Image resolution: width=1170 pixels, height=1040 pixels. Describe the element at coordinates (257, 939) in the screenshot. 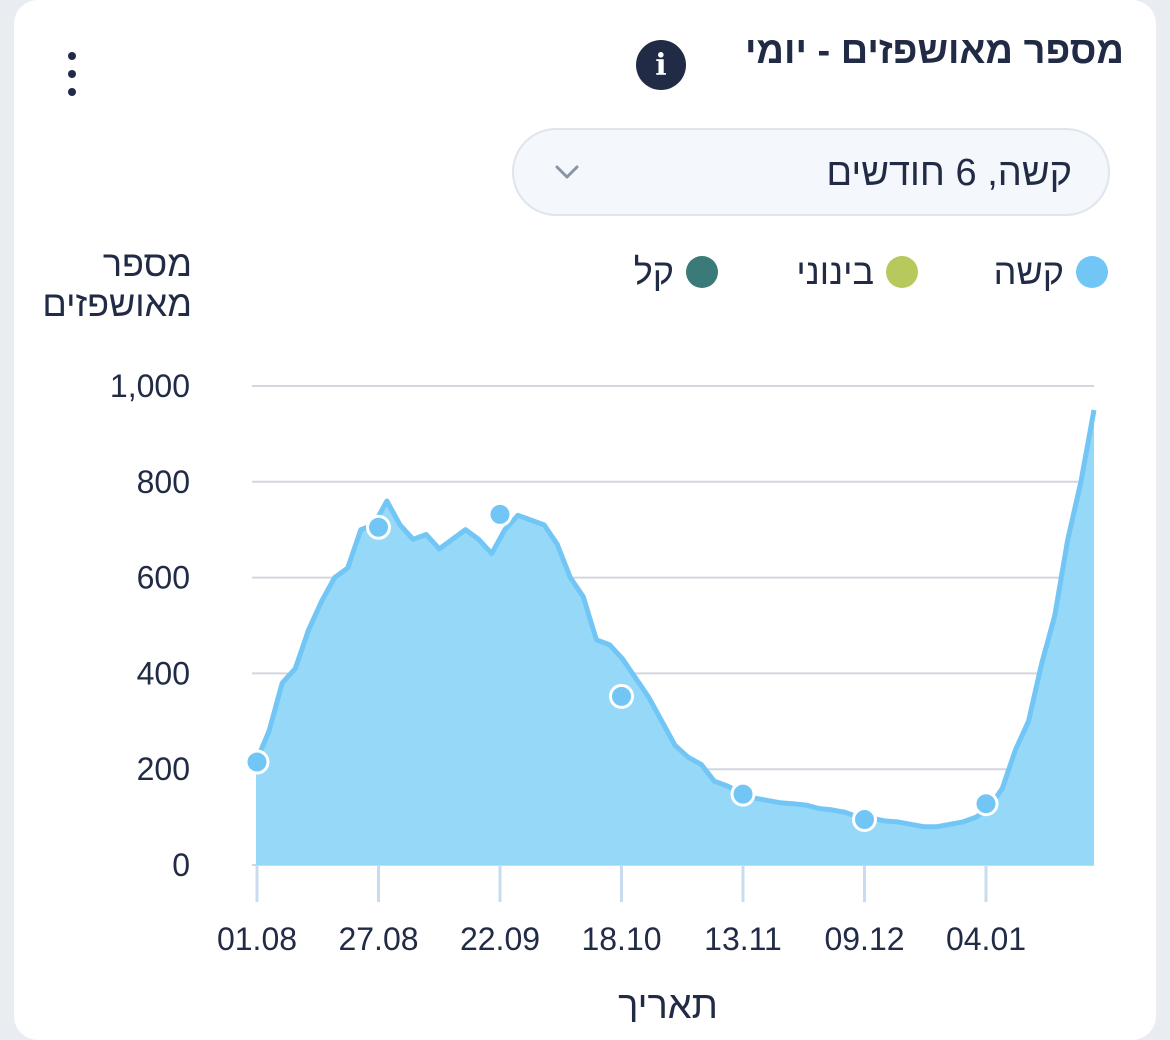

I see `x-tick-label: 01.08` at that location.